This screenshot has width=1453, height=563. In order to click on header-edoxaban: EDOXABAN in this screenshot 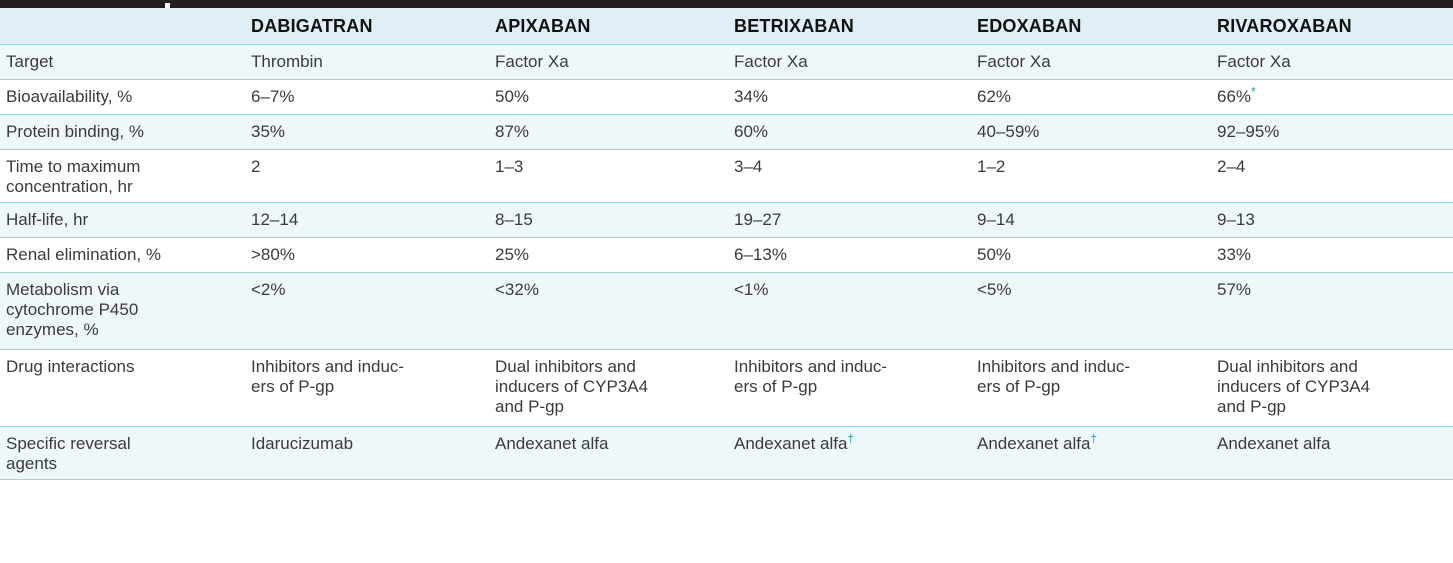, I will do `click(1091, 26)`.